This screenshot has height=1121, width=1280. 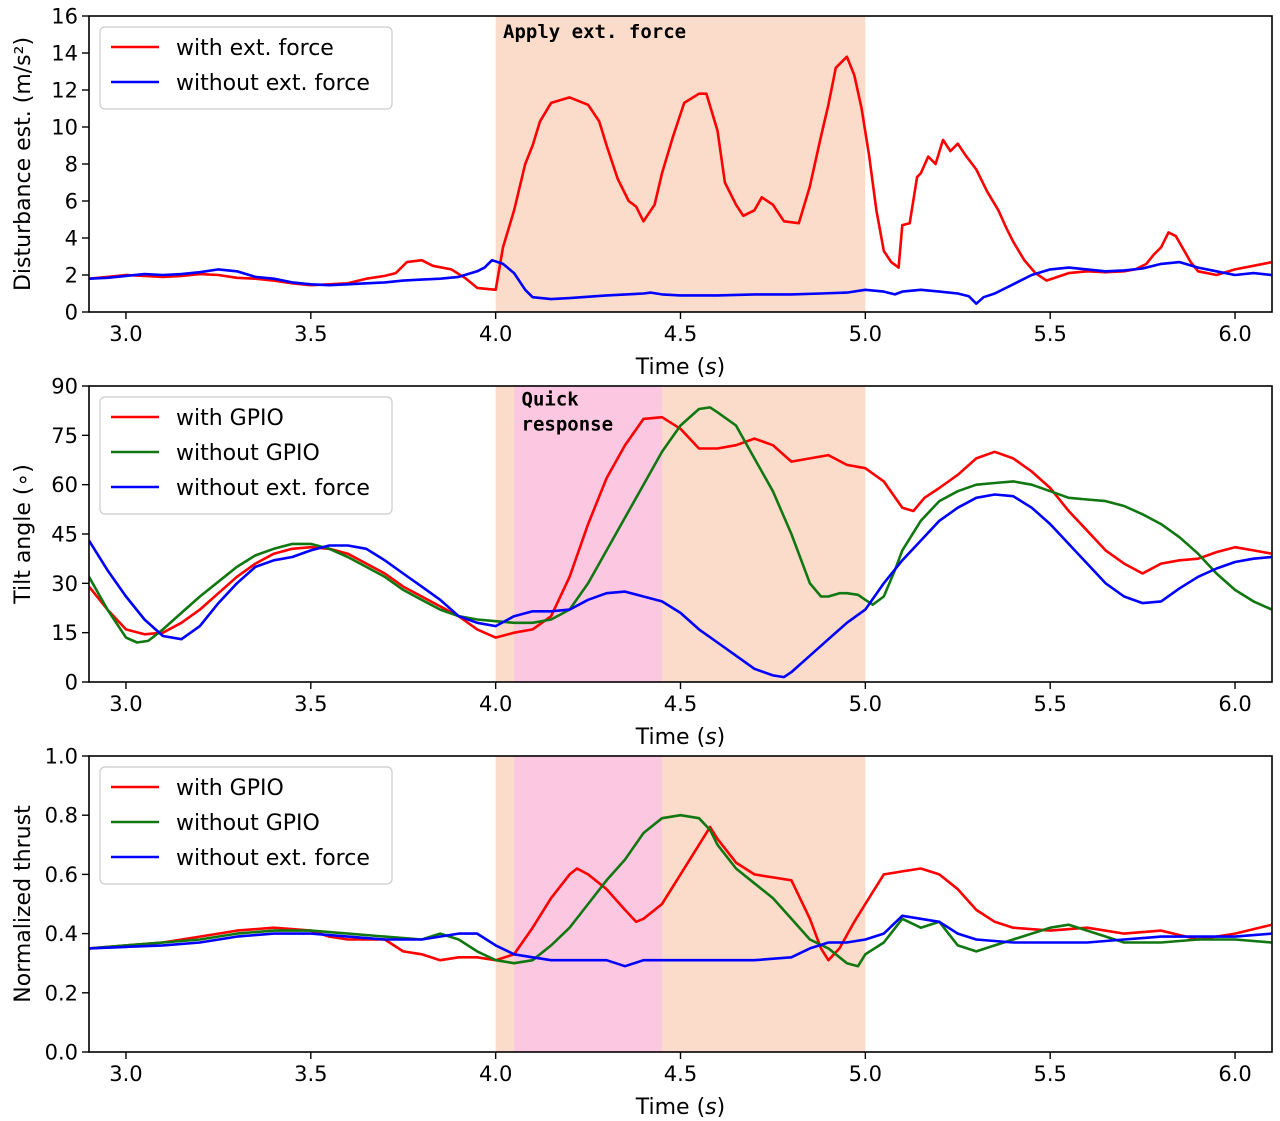 I want to click on legend: with ext. force without ext. force, so click(x=246, y=68).